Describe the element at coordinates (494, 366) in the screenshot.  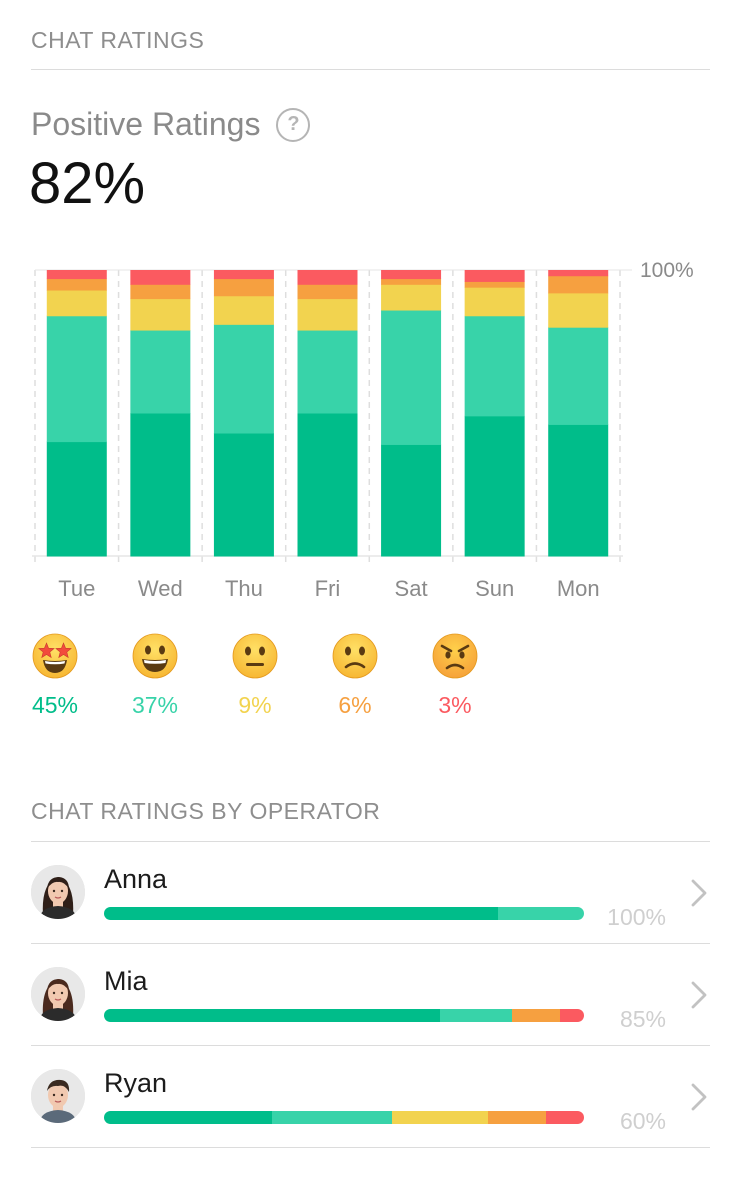
I see `bar-sun-good` at that location.